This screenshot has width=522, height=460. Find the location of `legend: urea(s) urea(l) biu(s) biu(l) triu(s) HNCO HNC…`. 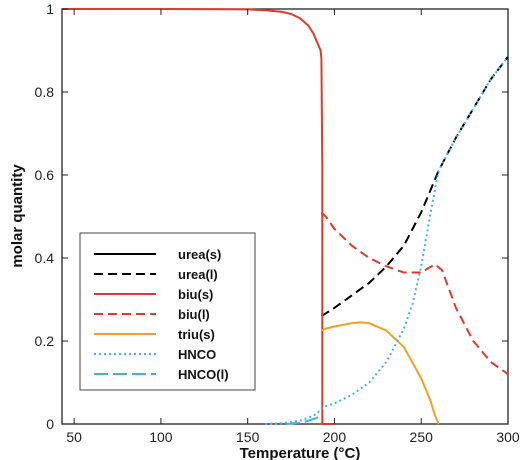

legend: urea(s) urea(l) biu(s) biu(l) triu(s) HNCO HNC… is located at coordinates (167, 311).